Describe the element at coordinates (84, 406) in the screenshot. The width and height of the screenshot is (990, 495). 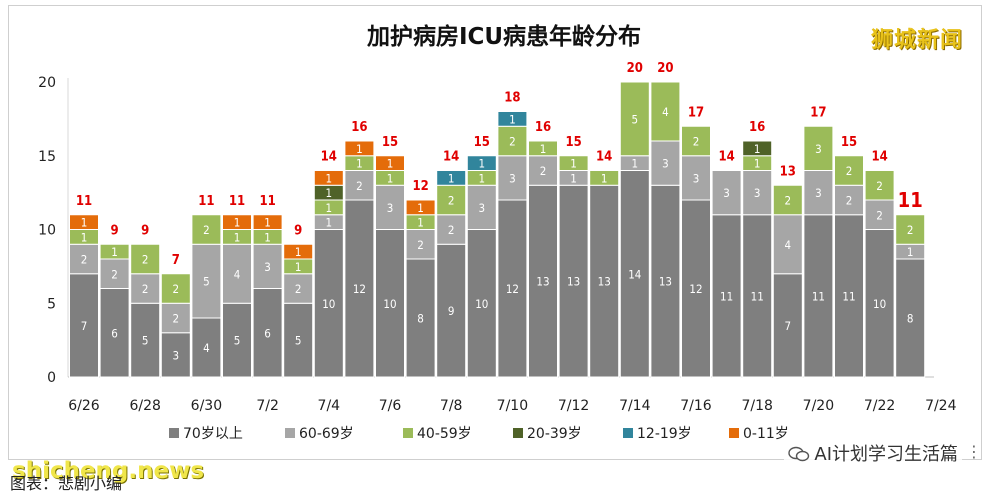
I see `x-tick-label: 6/26` at that location.